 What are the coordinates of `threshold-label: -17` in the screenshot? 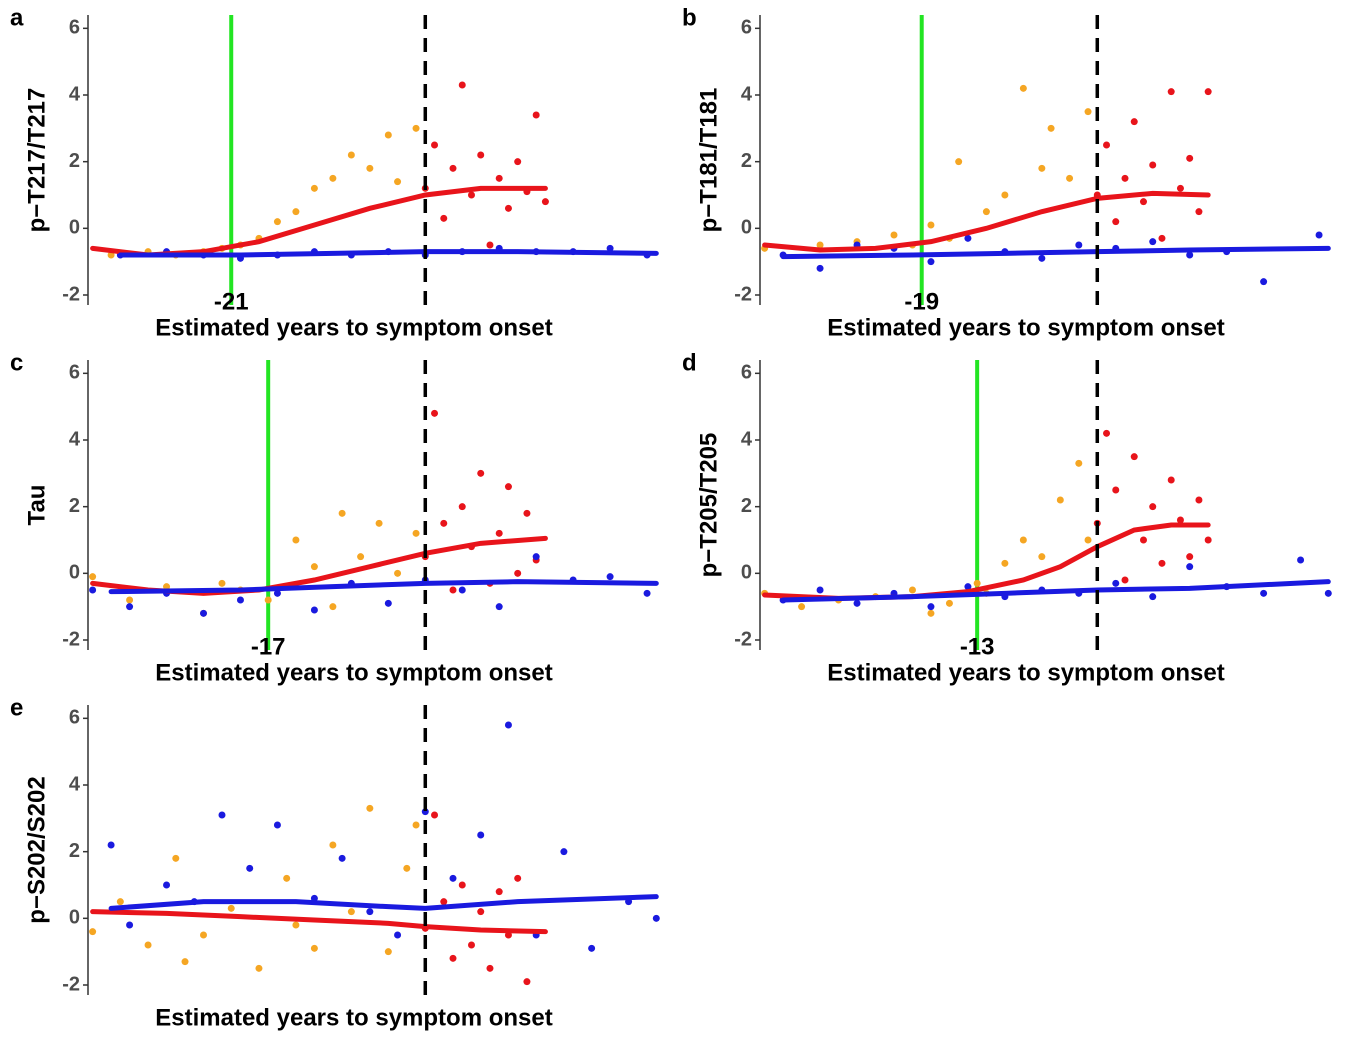 It's located at (268, 646).